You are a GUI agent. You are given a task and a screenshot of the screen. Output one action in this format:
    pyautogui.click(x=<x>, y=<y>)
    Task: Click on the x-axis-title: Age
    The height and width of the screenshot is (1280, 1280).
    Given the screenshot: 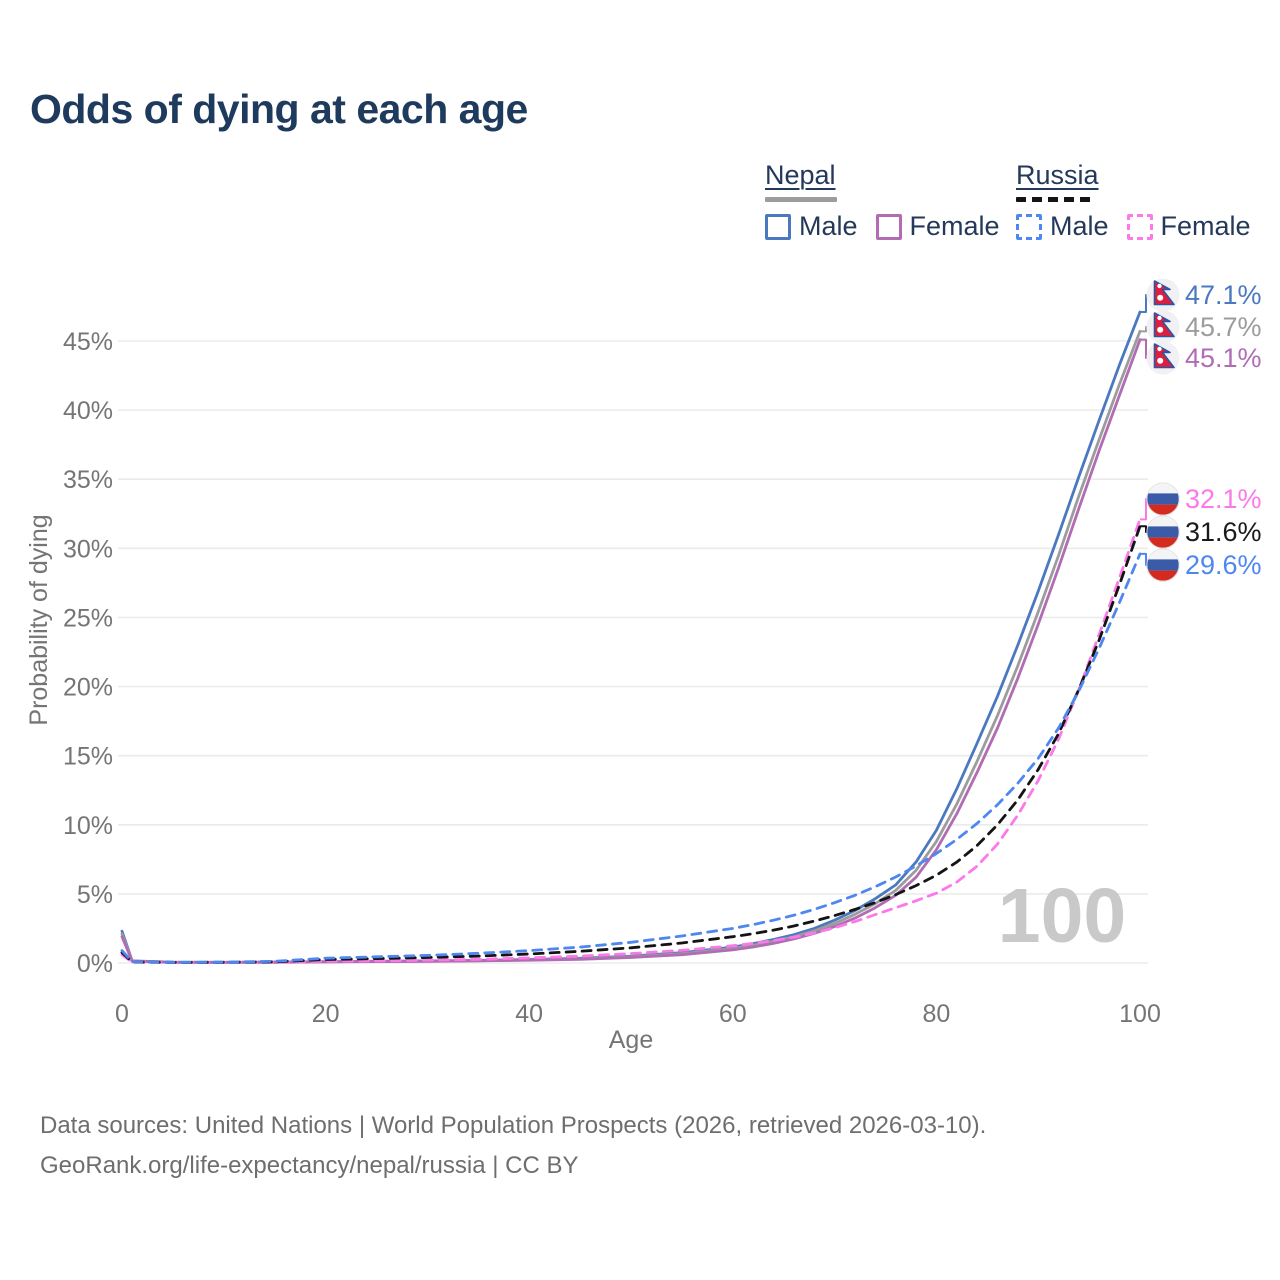 What is the action you would take?
    pyautogui.click(x=631, y=1040)
    